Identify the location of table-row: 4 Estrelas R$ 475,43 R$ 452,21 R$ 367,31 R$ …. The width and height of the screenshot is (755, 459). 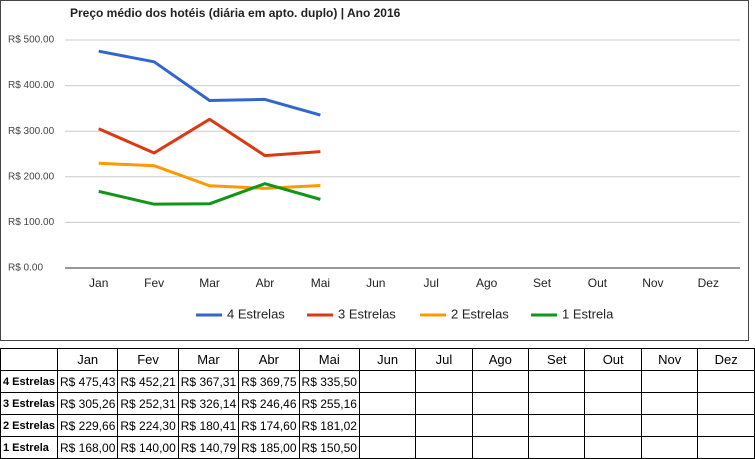
(377, 381).